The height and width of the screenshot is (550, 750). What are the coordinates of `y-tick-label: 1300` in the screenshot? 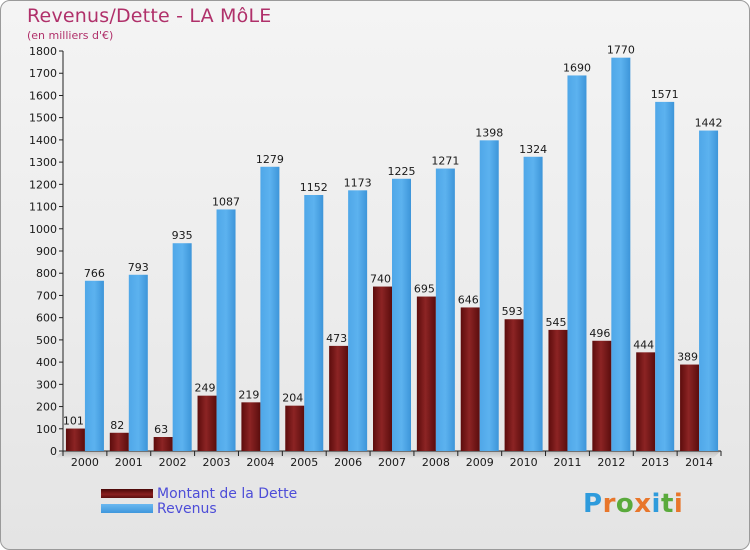 It's located at (43, 162).